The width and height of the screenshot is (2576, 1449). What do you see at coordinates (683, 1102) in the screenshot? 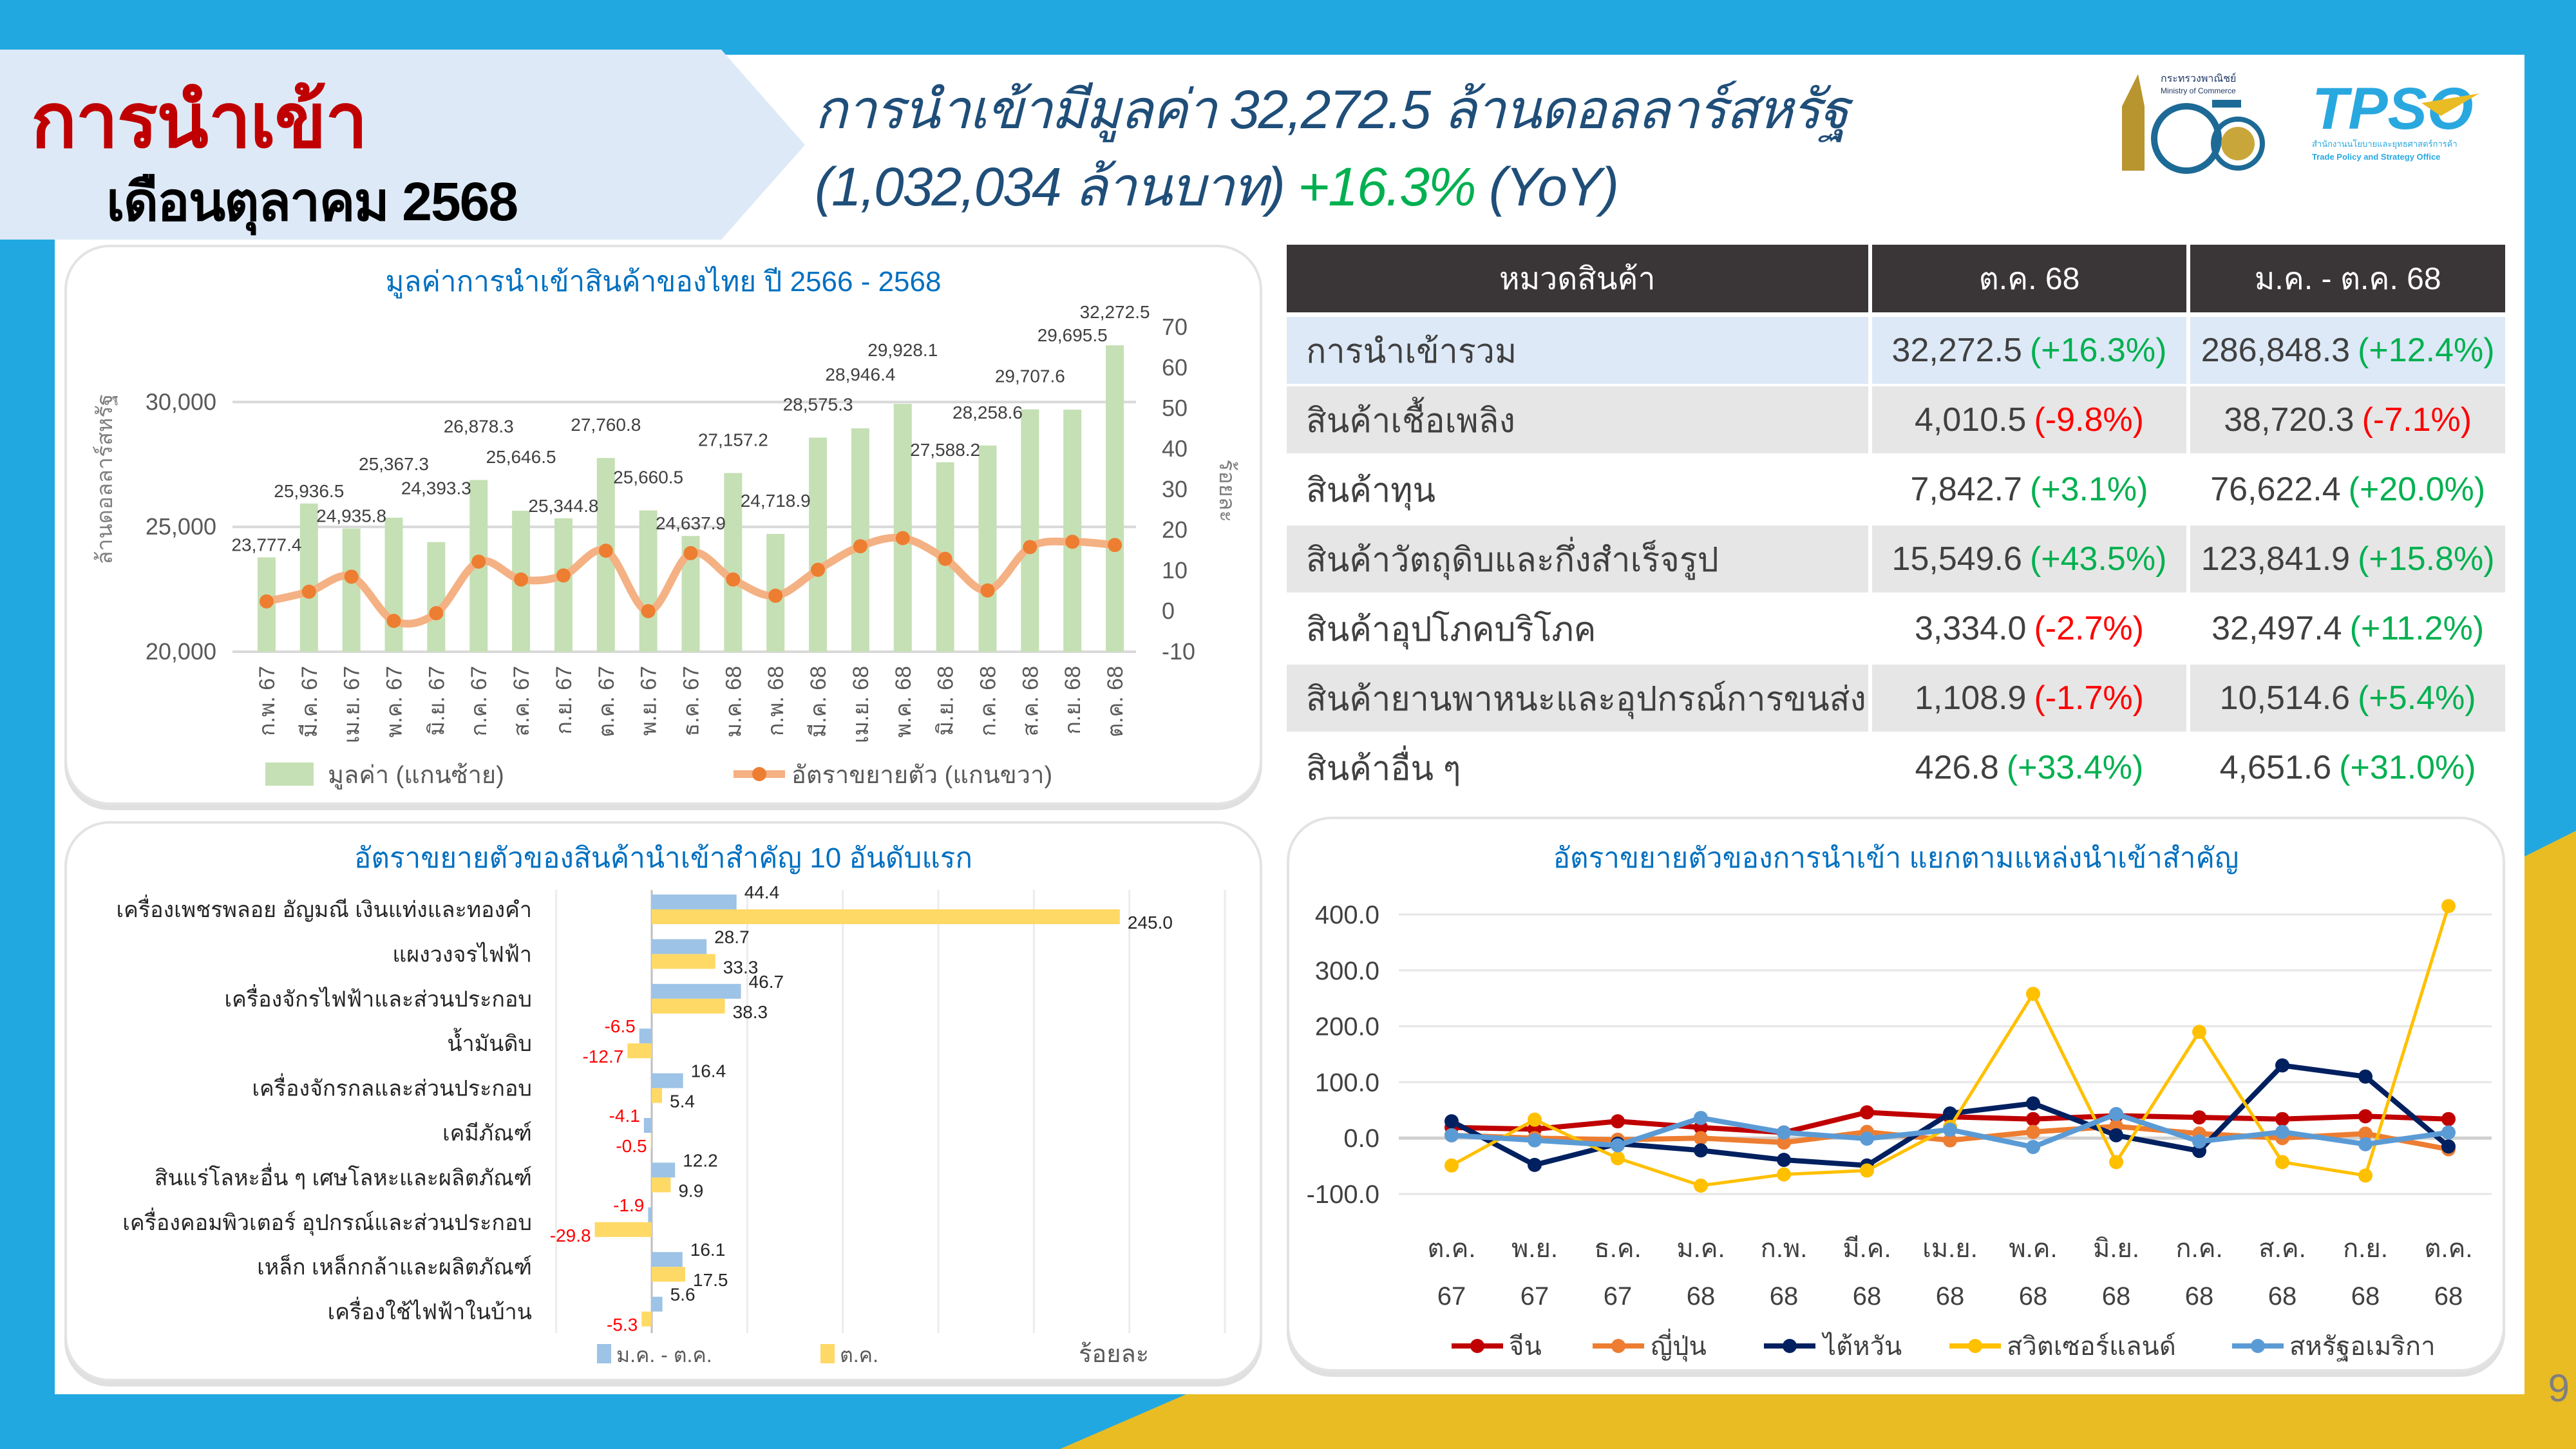
I see `bar-data-label: 5.4` at bounding box center [683, 1102].